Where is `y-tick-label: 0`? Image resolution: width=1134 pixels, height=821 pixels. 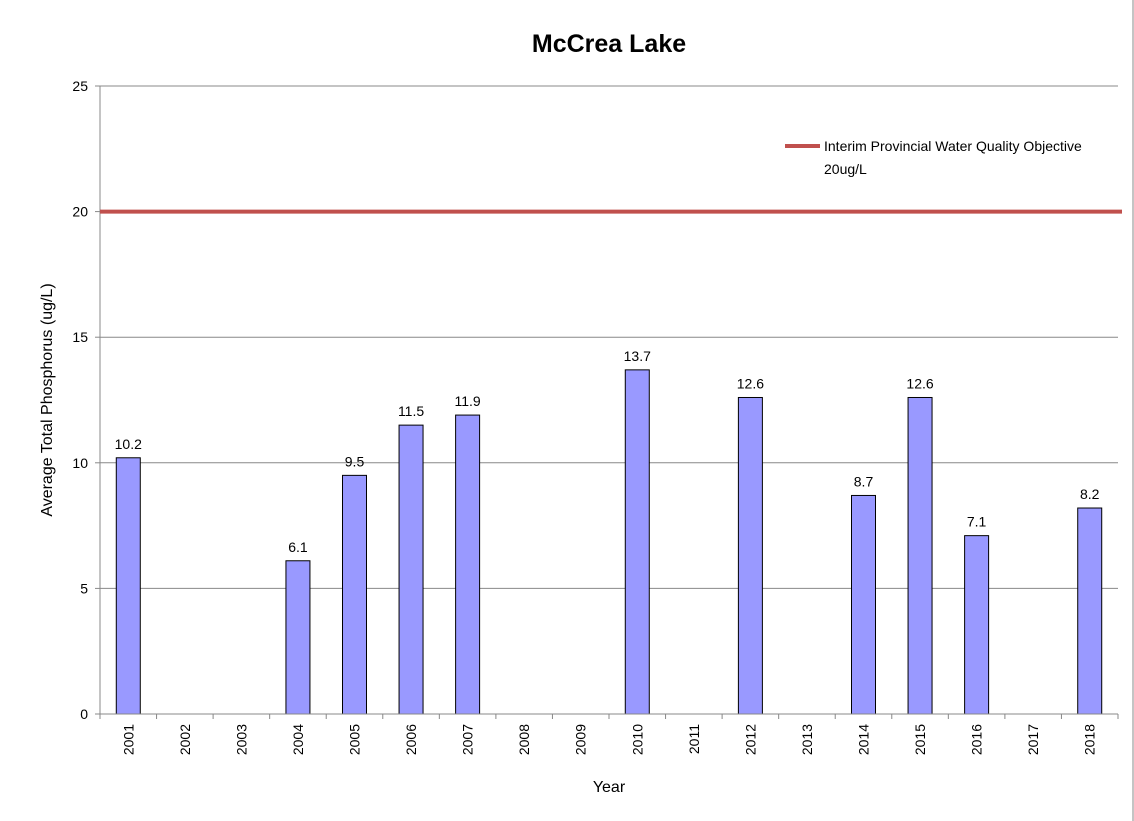
y-tick-label: 0 is located at coordinates (84, 714).